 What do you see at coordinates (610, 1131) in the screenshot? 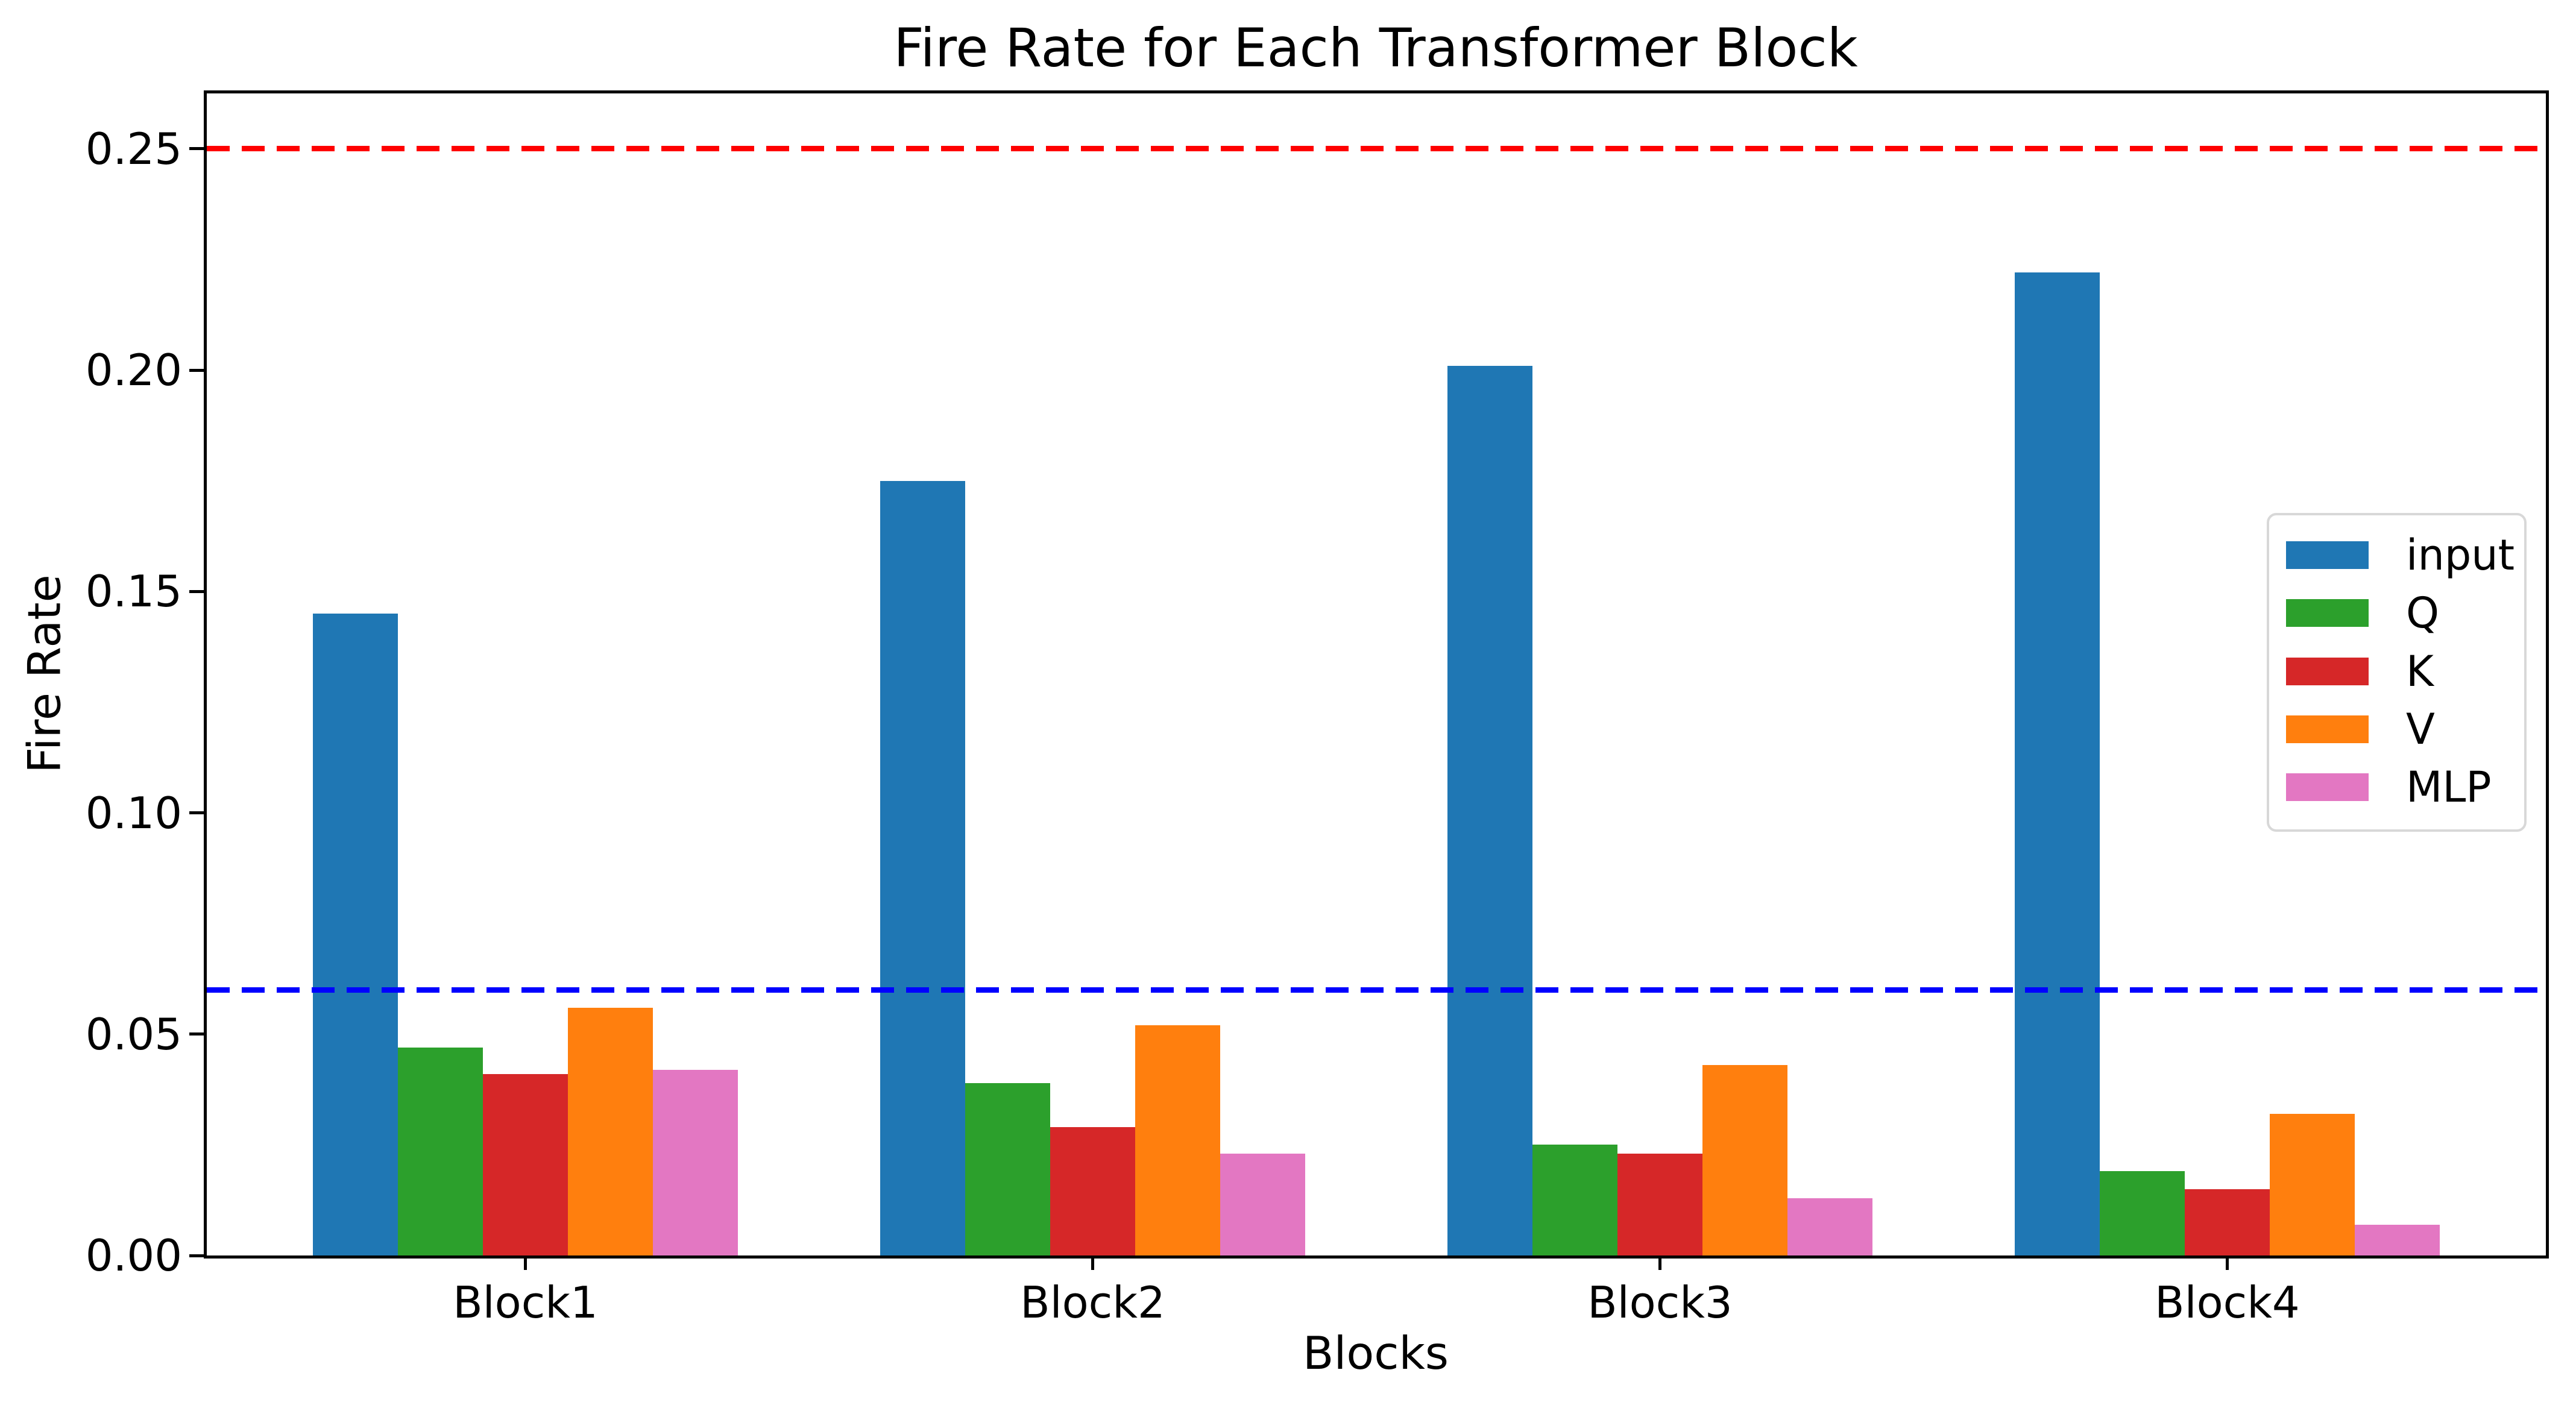
I see `bar-v-block1` at bounding box center [610, 1131].